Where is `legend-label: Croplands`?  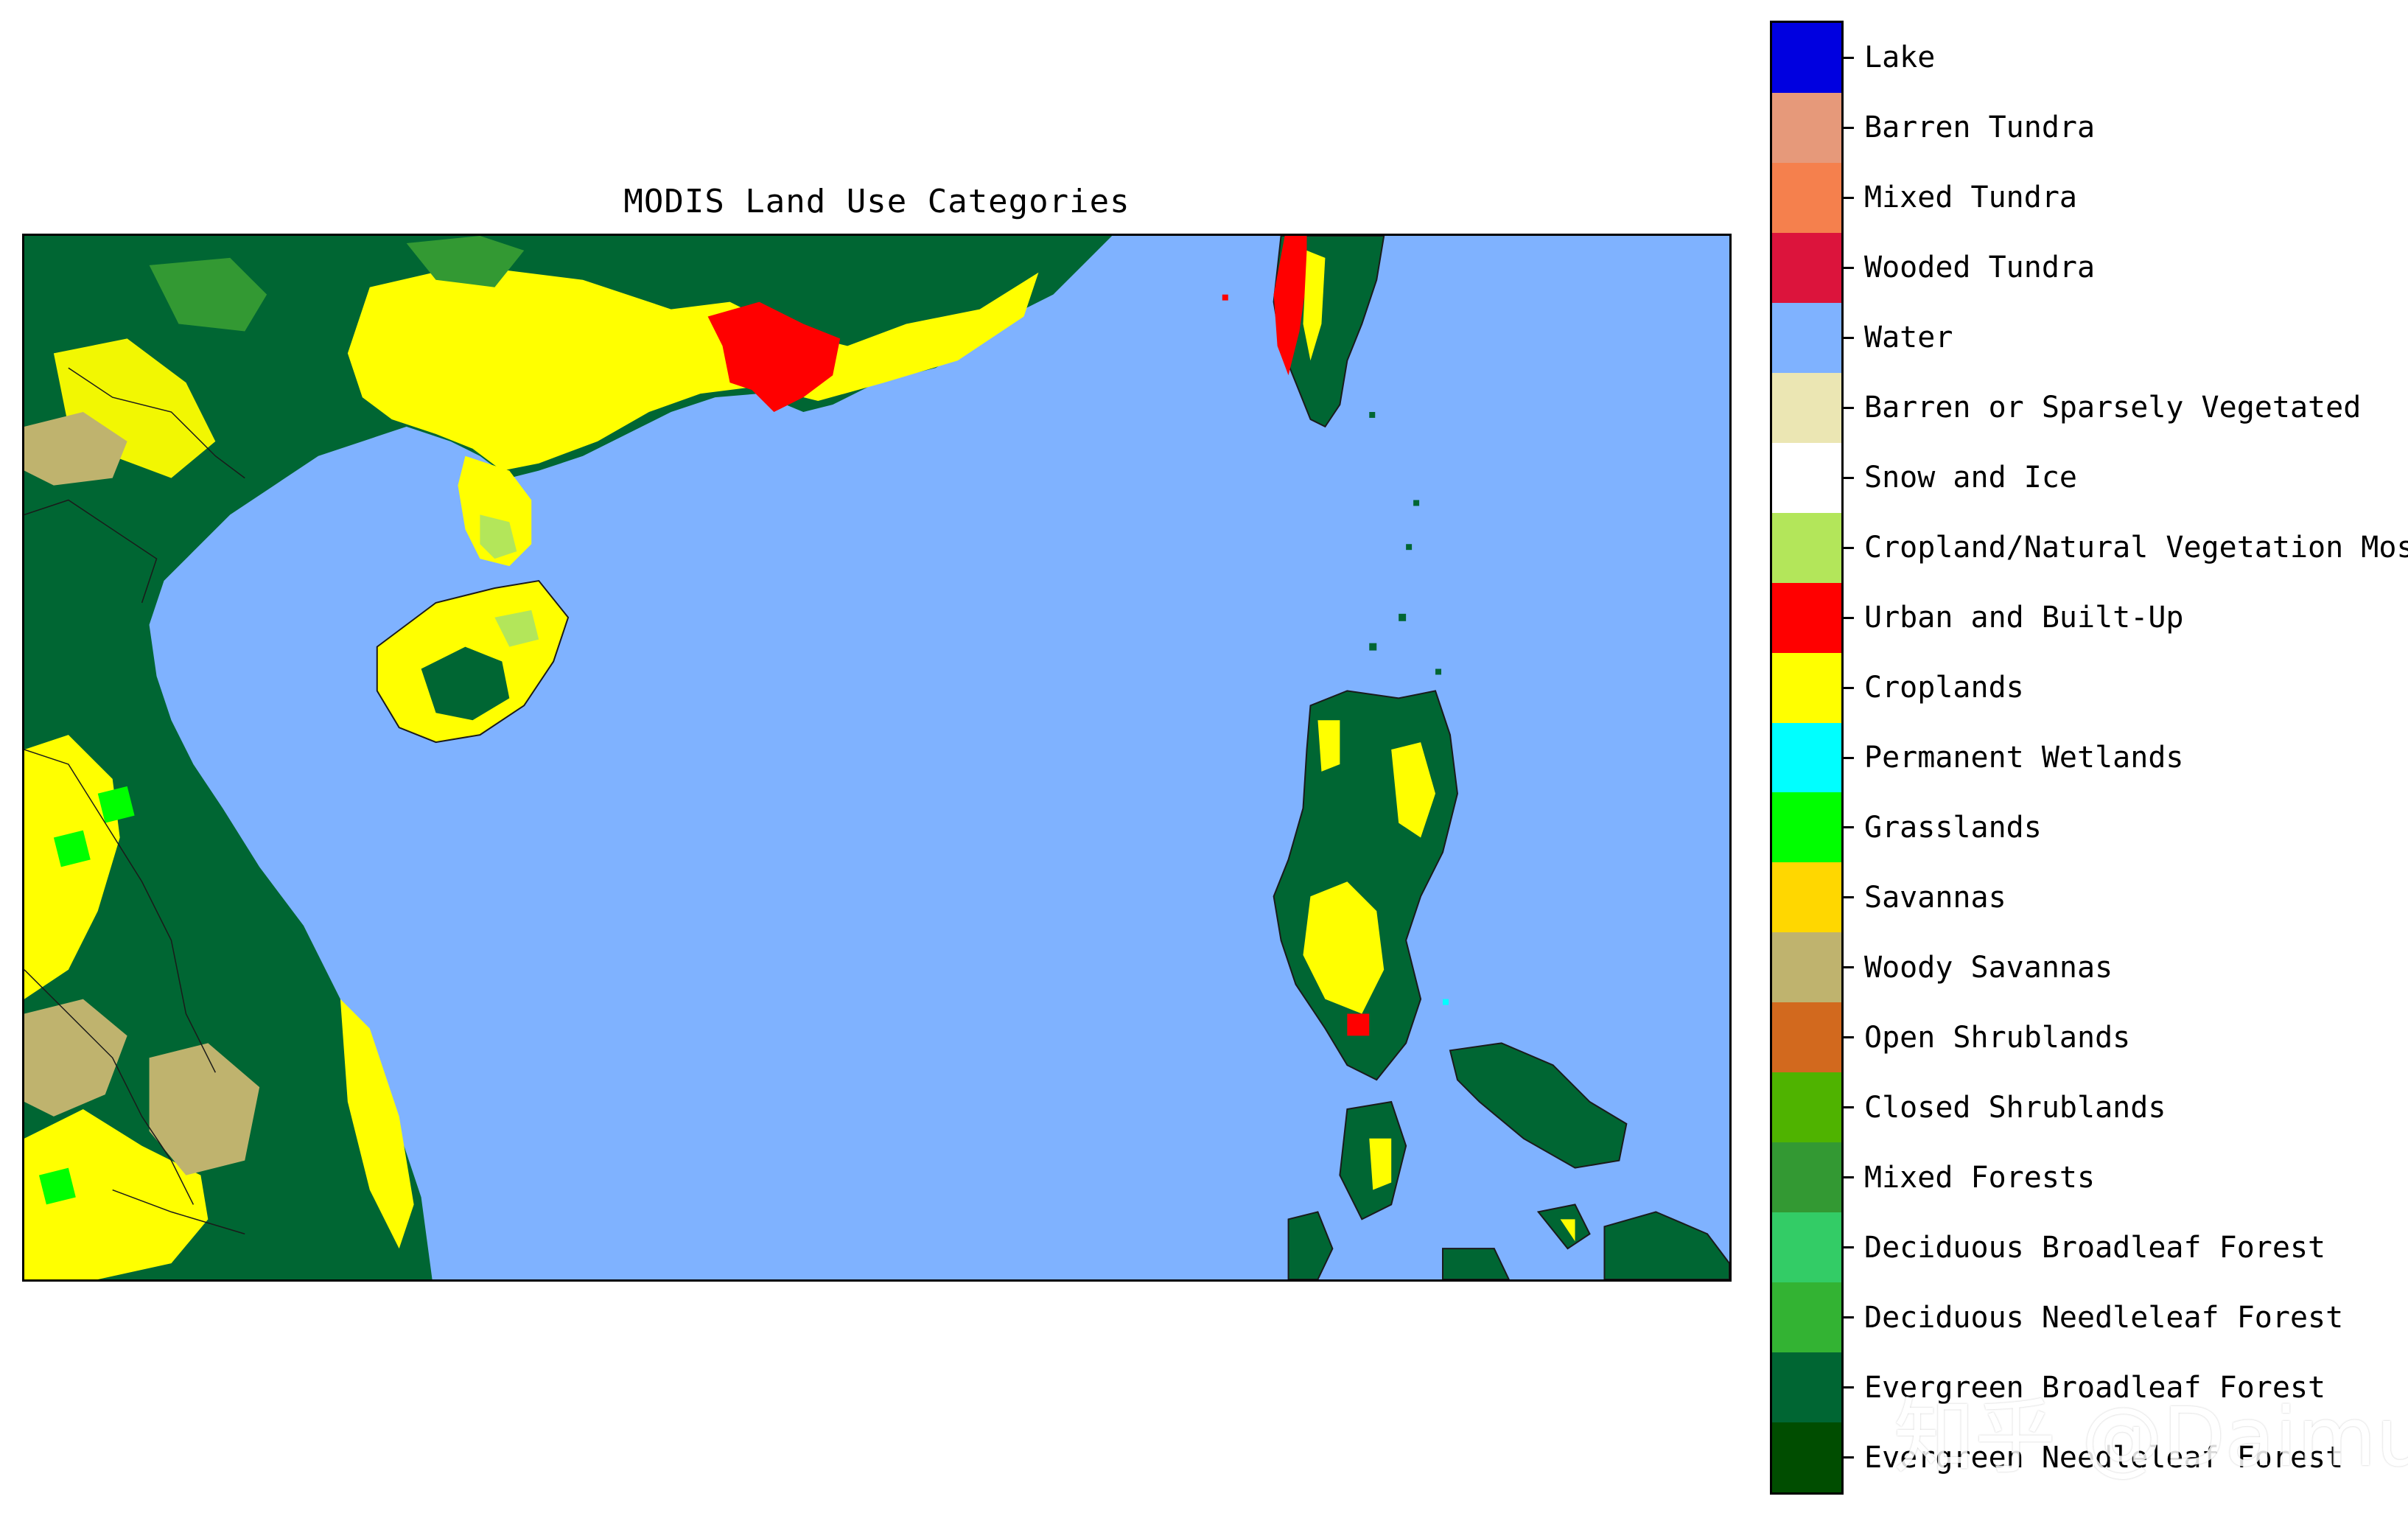
legend-label: Croplands is located at coordinates (1944, 688).